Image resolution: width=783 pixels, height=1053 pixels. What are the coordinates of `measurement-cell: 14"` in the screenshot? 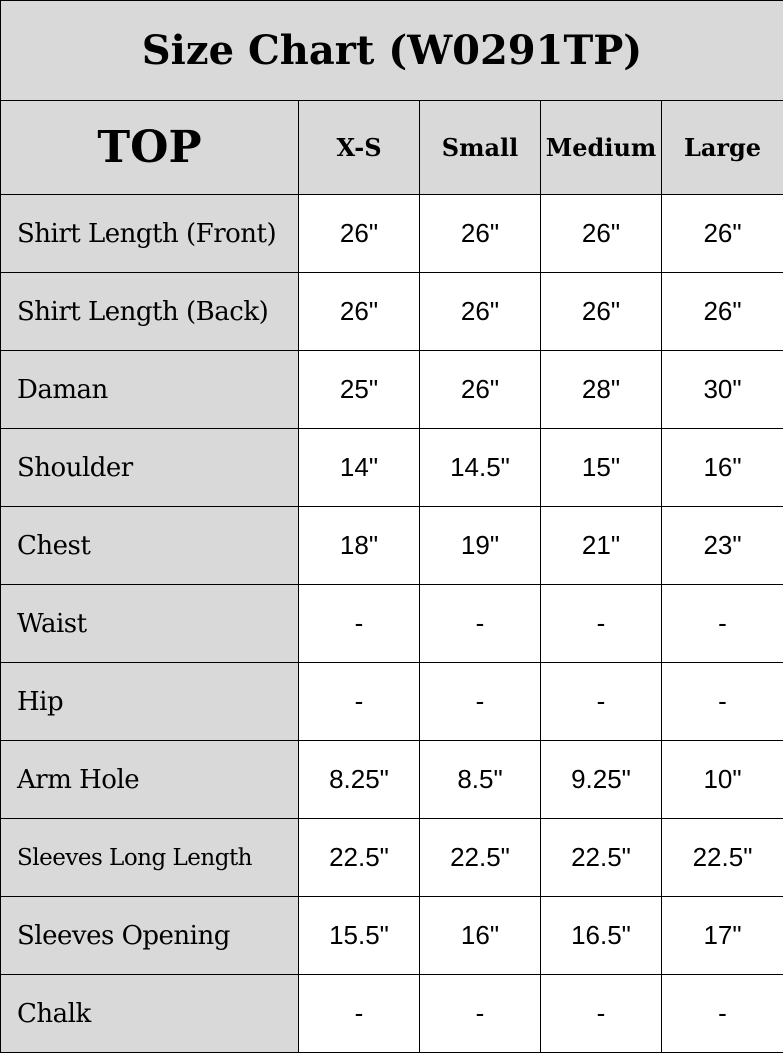 It's located at (359, 467).